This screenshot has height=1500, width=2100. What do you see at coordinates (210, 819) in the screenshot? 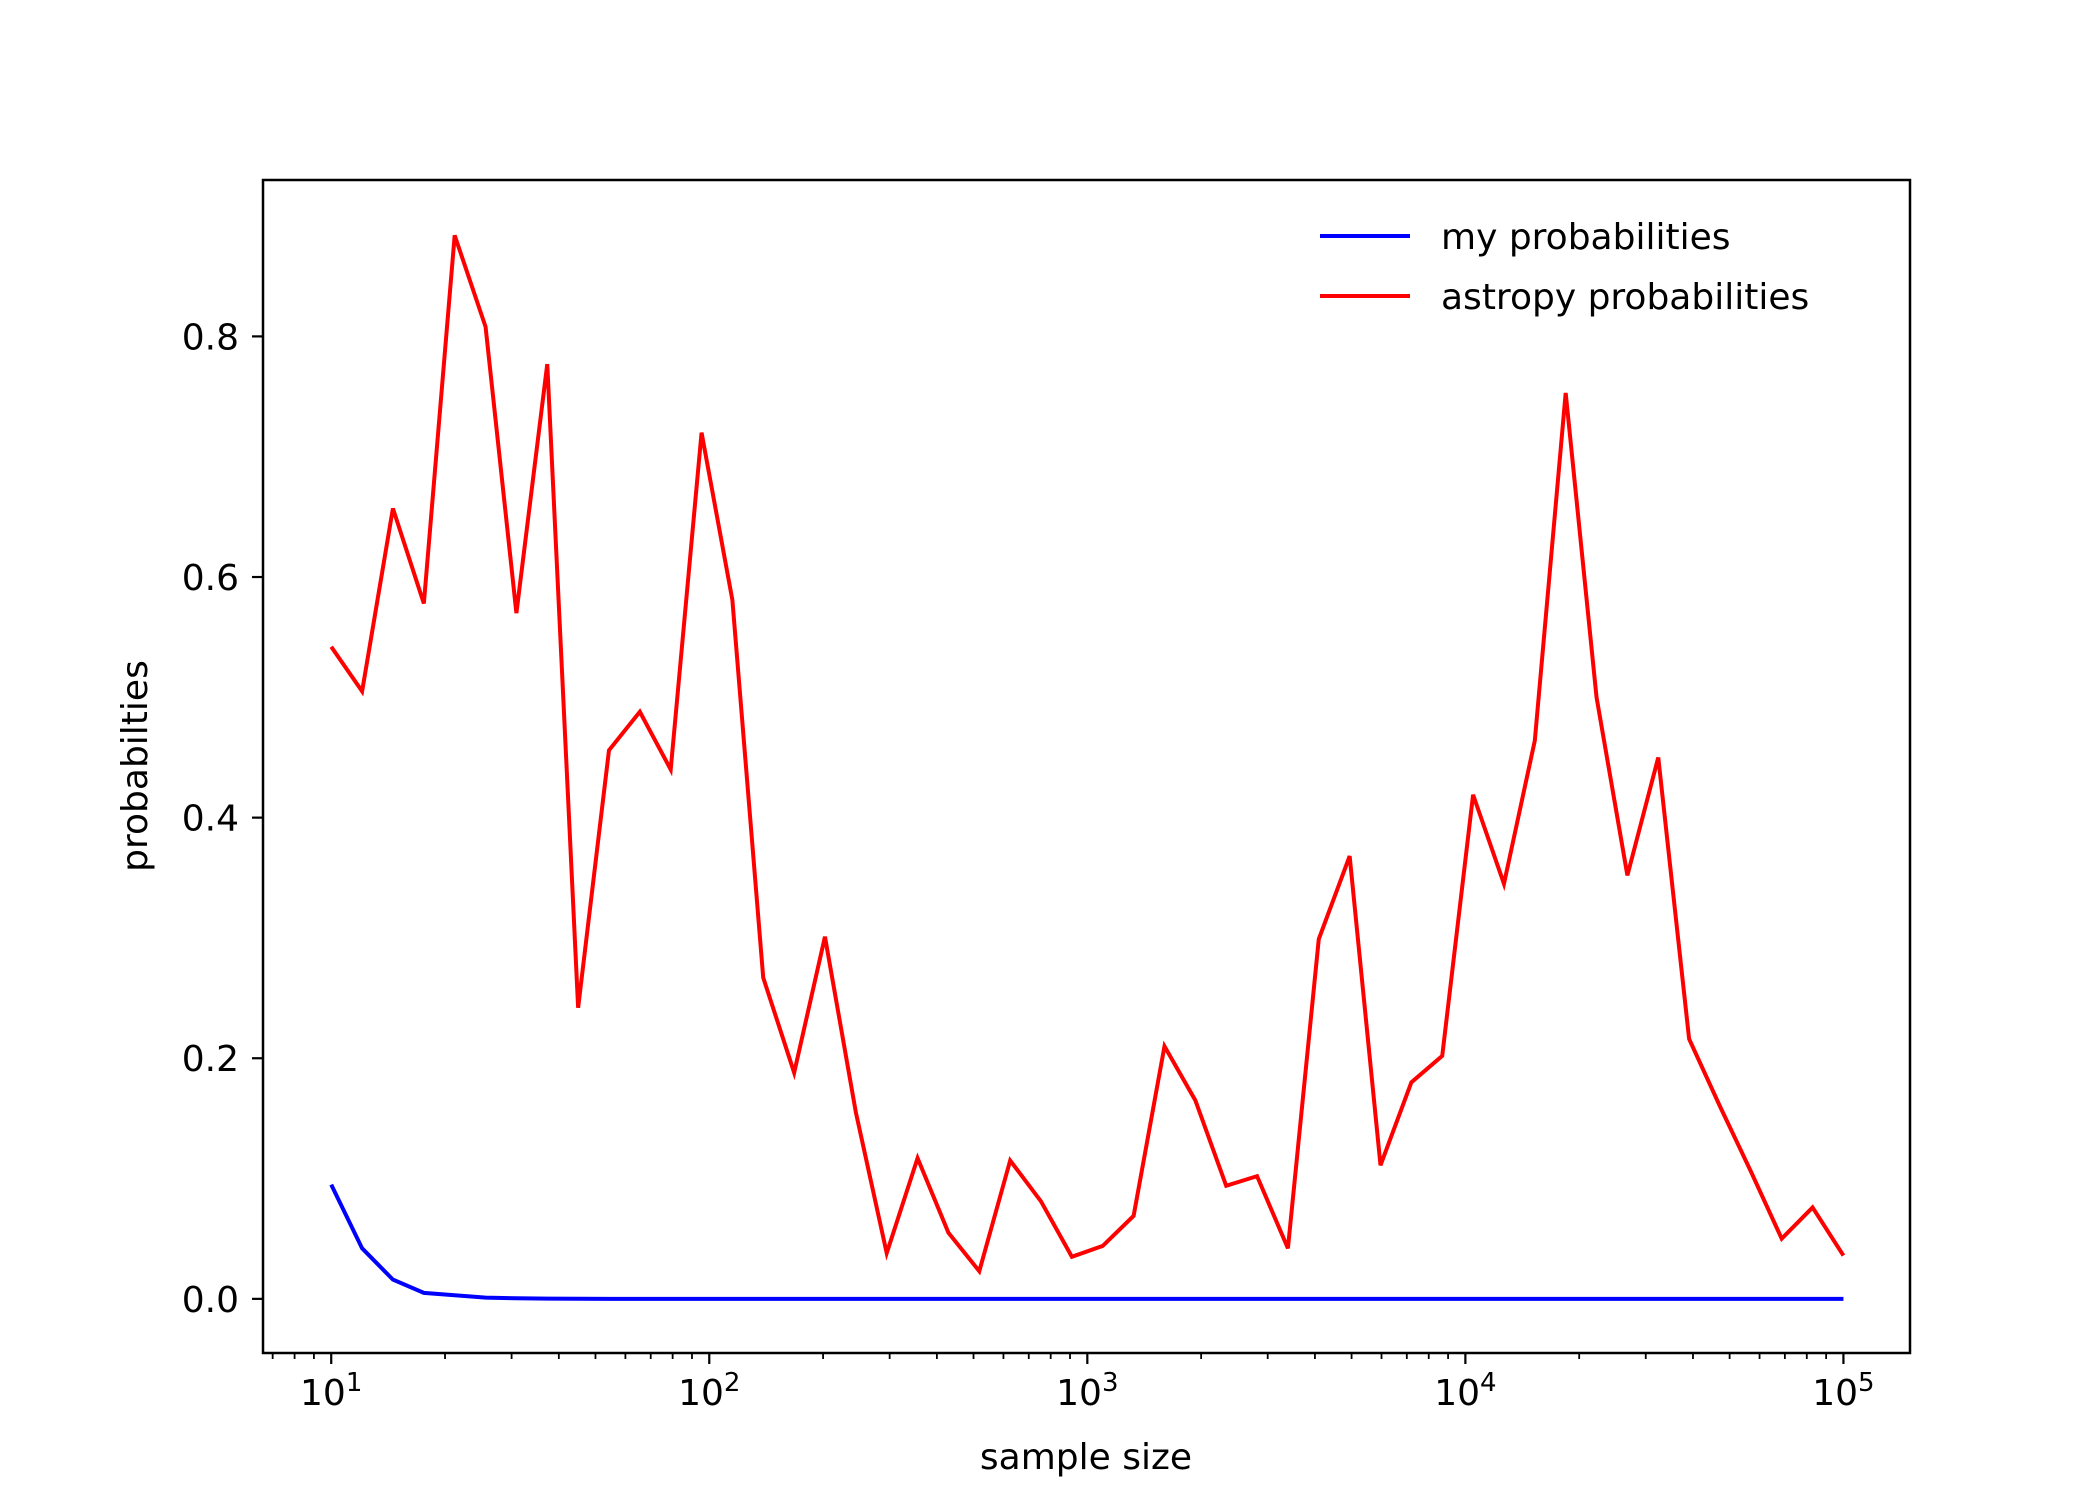
I see `y-tick-label: 0.4` at bounding box center [210, 819].